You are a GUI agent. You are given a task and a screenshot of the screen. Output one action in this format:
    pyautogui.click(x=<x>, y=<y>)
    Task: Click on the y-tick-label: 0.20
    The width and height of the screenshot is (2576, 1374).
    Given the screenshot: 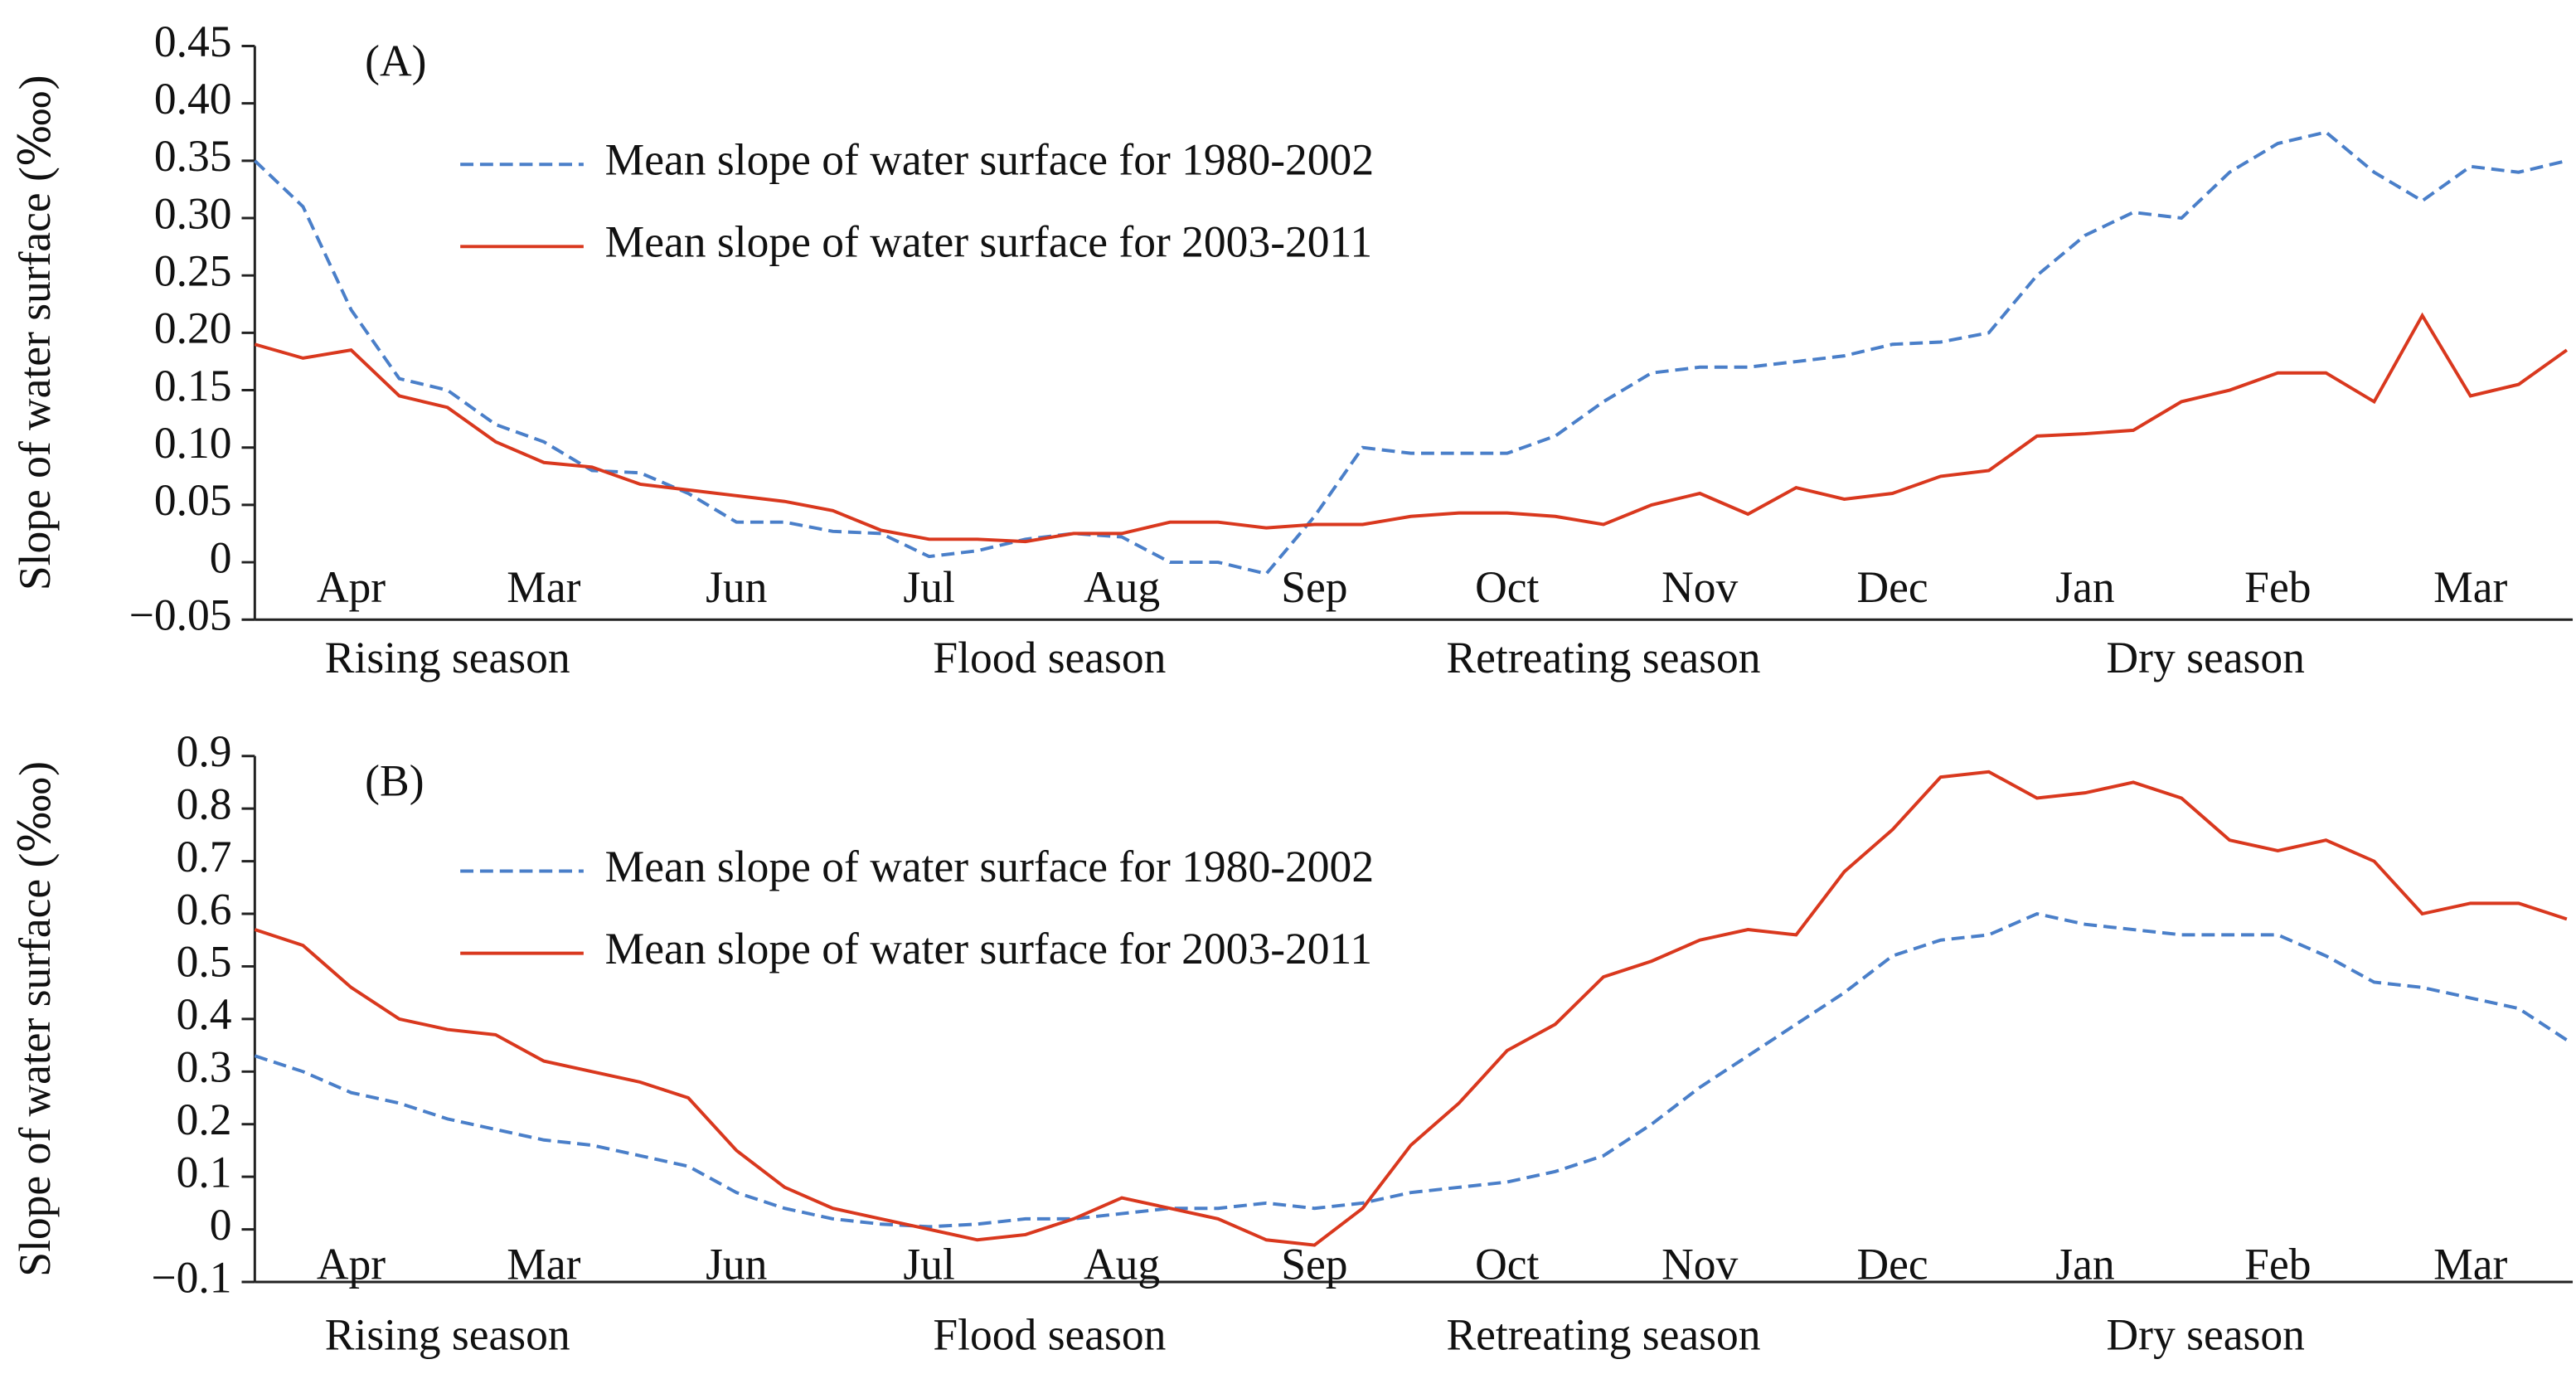 What is the action you would take?
    pyautogui.click(x=193, y=328)
    